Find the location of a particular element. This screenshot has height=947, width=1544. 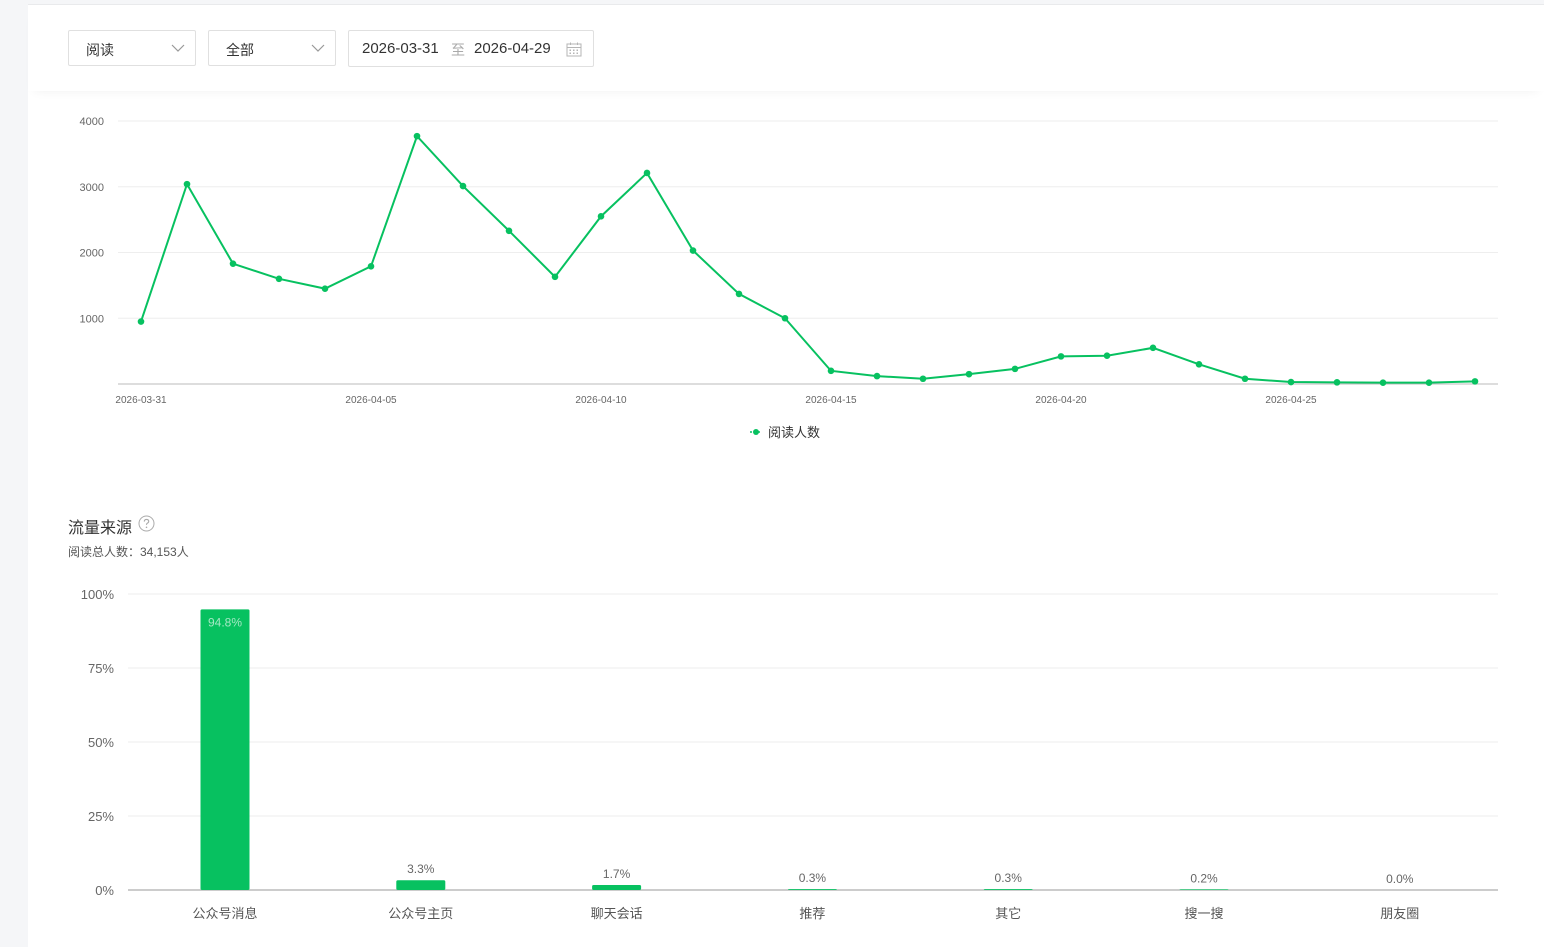

date-end-input: 2026-04-29 is located at coordinates (512, 48).